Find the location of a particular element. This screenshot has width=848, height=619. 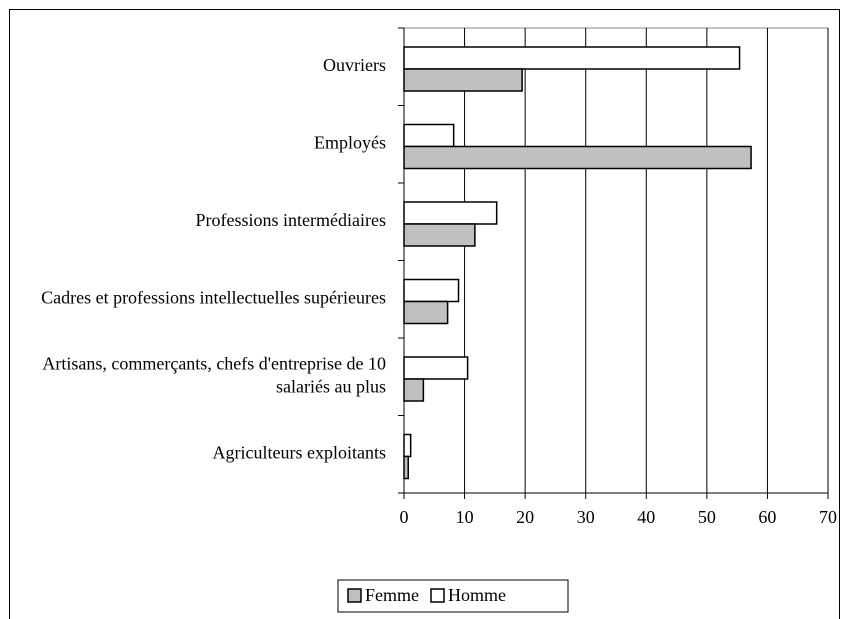

legend-label: Homme is located at coordinates (477, 595).